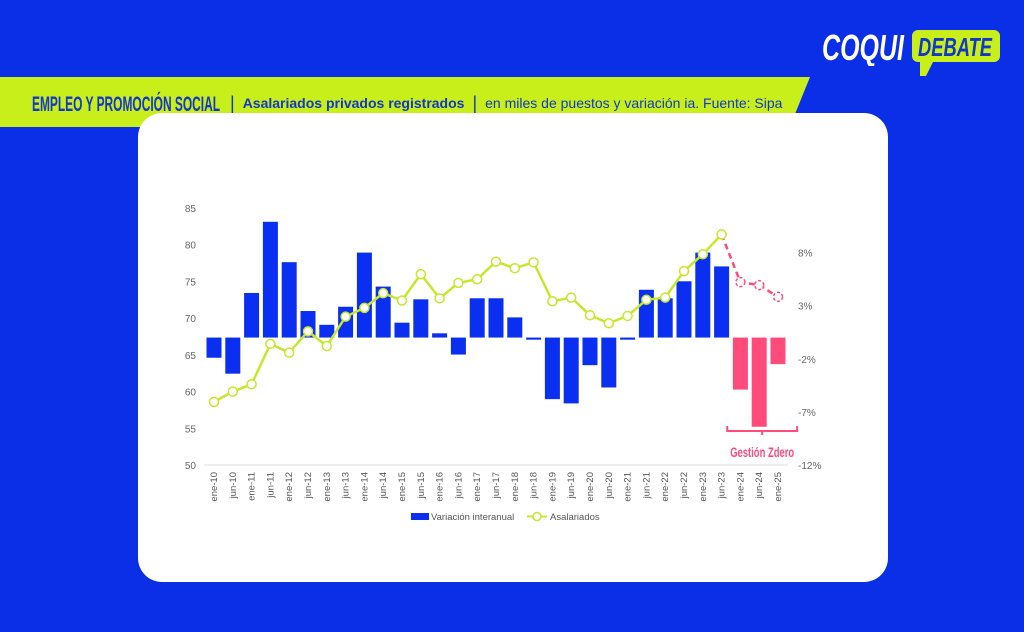 The image size is (1024, 632). I want to click on left-tick-label: 80, so click(191, 246).